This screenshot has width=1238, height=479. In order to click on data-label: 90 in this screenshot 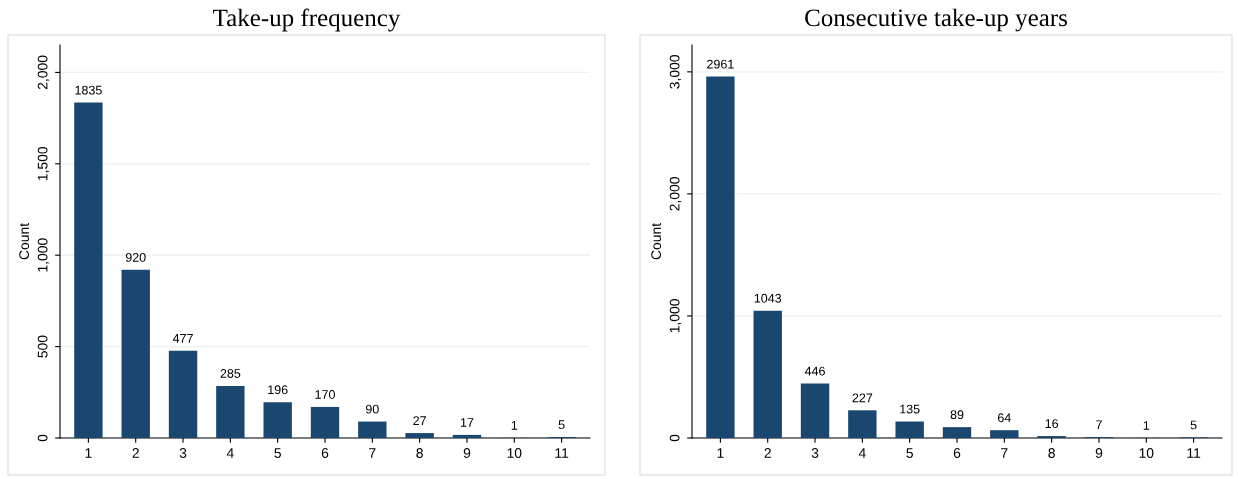, I will do `click(372, 409)`.